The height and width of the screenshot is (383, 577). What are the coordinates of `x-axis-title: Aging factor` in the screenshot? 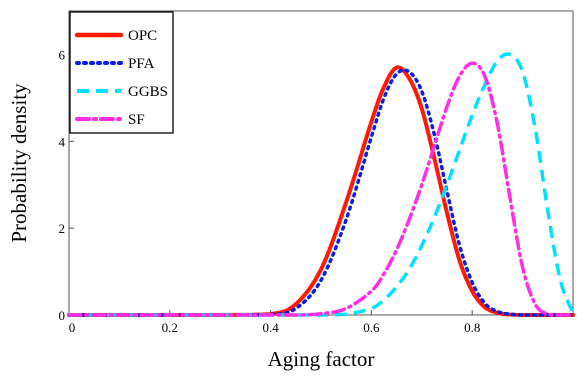 It's located at (321, 359).